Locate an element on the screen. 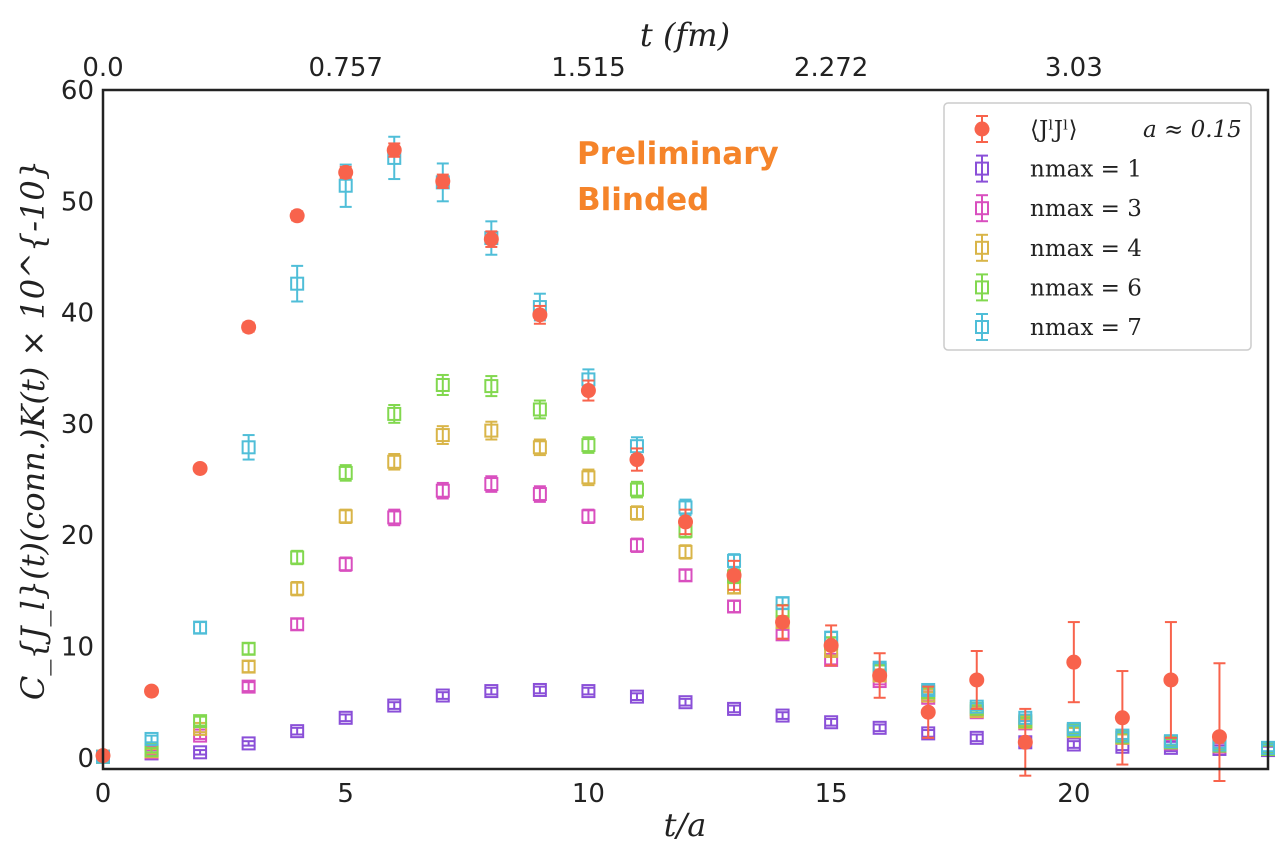  top-tick-label: 3.03 is located at coordinates (1074, 68).